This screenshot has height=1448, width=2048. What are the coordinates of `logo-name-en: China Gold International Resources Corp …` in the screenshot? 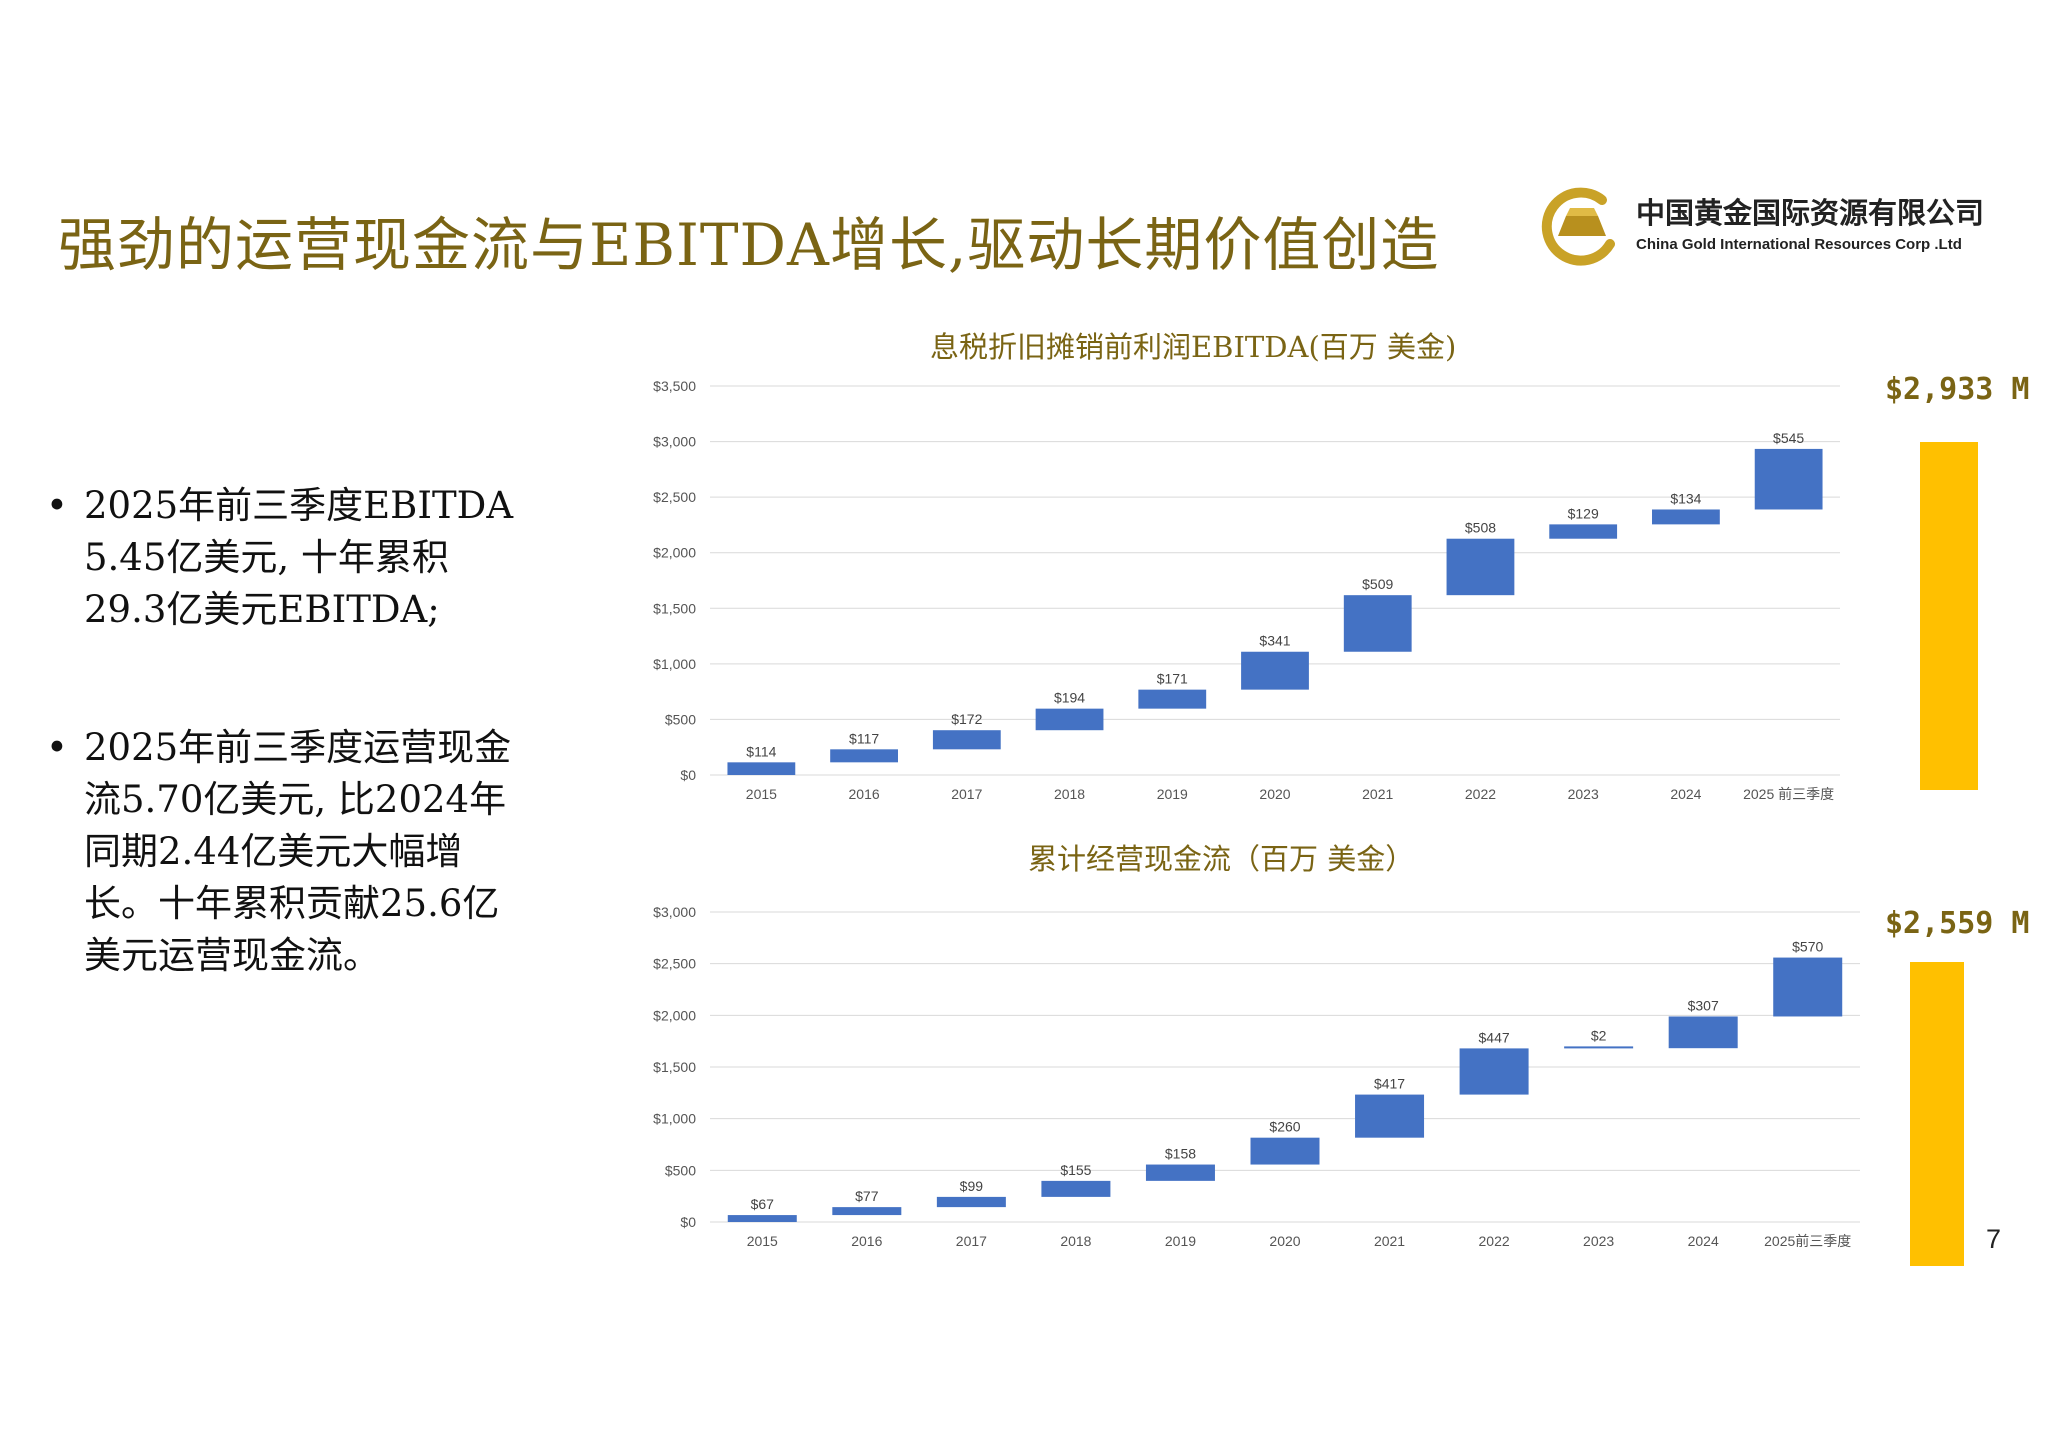 It's located at (1799, 244).